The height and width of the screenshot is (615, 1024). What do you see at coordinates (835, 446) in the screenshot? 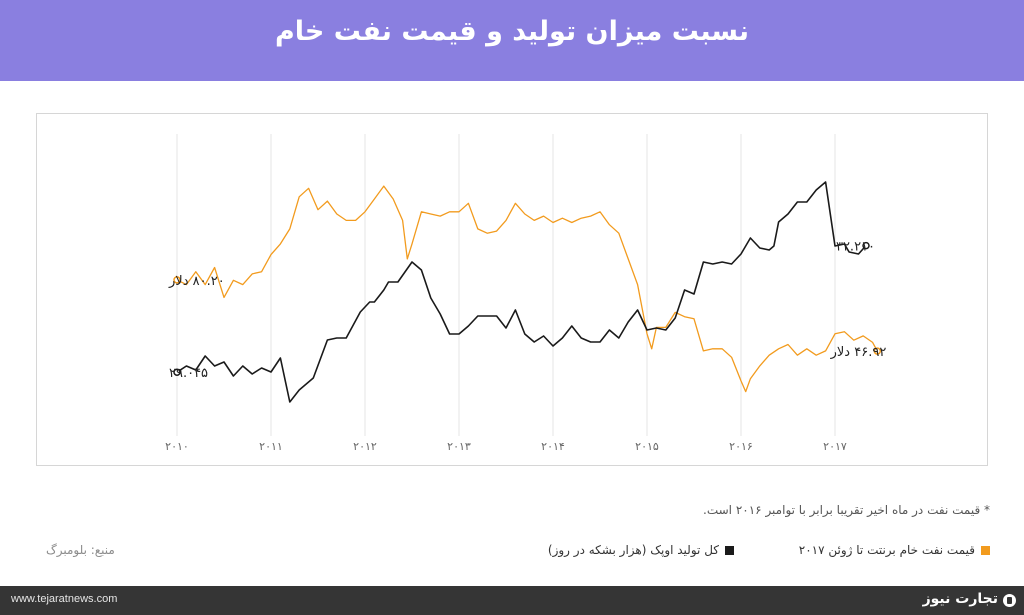
I see `x-tick-label-2017: ۲۰۱۷` at bounding box center [835, 446].